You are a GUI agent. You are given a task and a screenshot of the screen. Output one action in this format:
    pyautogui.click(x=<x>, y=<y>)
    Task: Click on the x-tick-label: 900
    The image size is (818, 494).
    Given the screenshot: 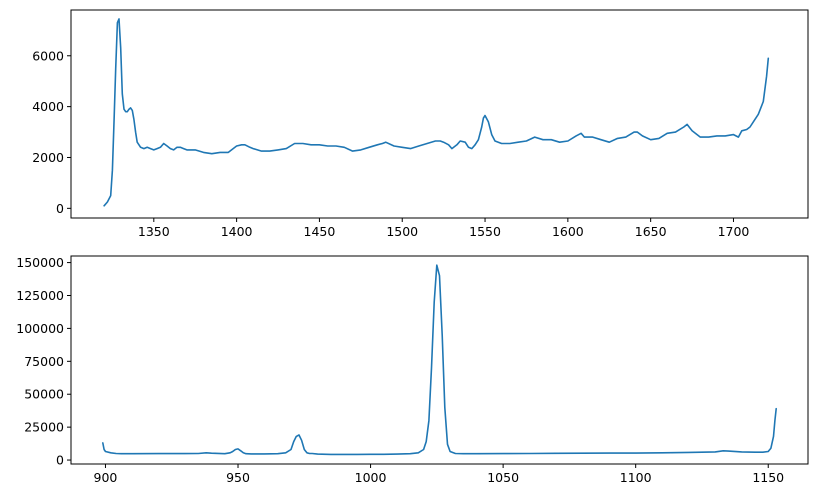 What is the action you would take?
    pyautogui.click(x=106, y=477)
    